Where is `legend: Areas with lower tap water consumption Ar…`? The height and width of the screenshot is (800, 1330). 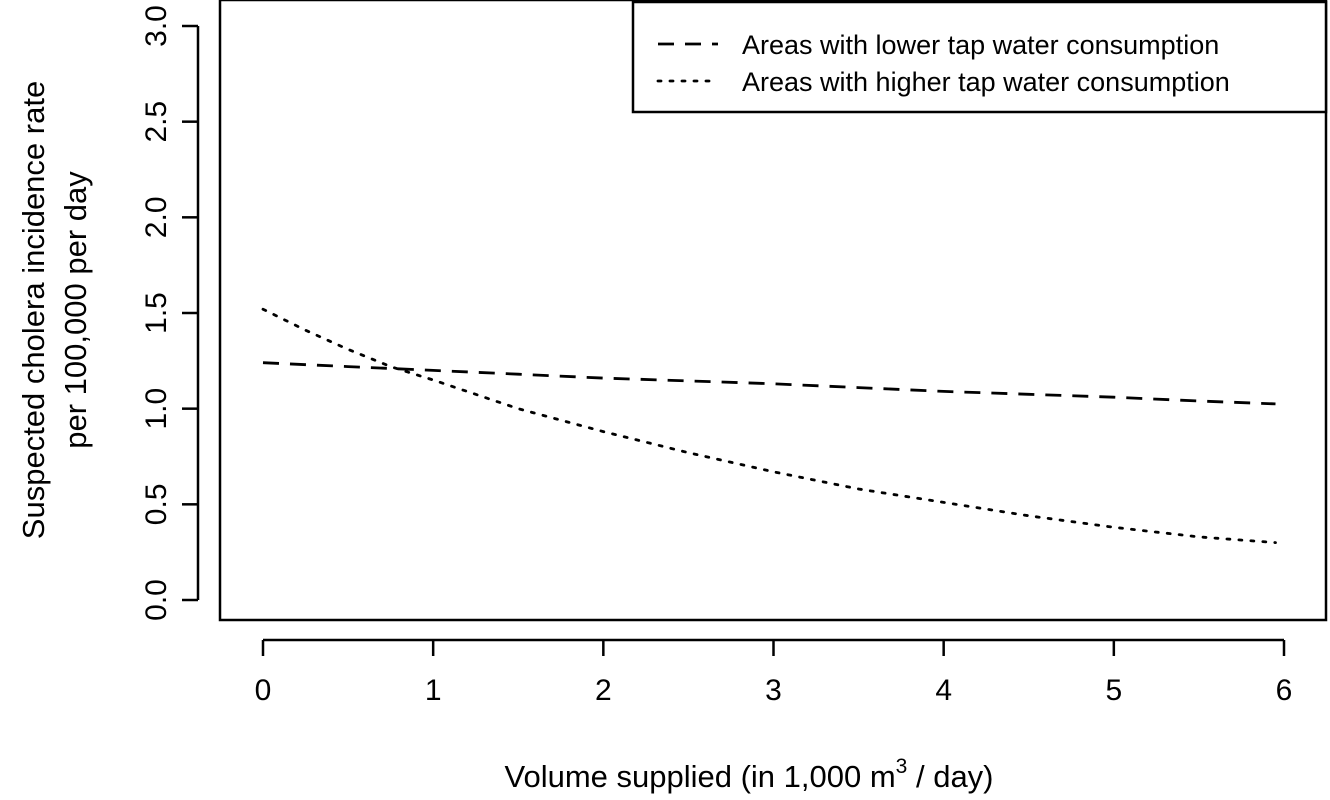 legend: Areas with lower tap water consumption Ar… is located at coordinates (979, 57).